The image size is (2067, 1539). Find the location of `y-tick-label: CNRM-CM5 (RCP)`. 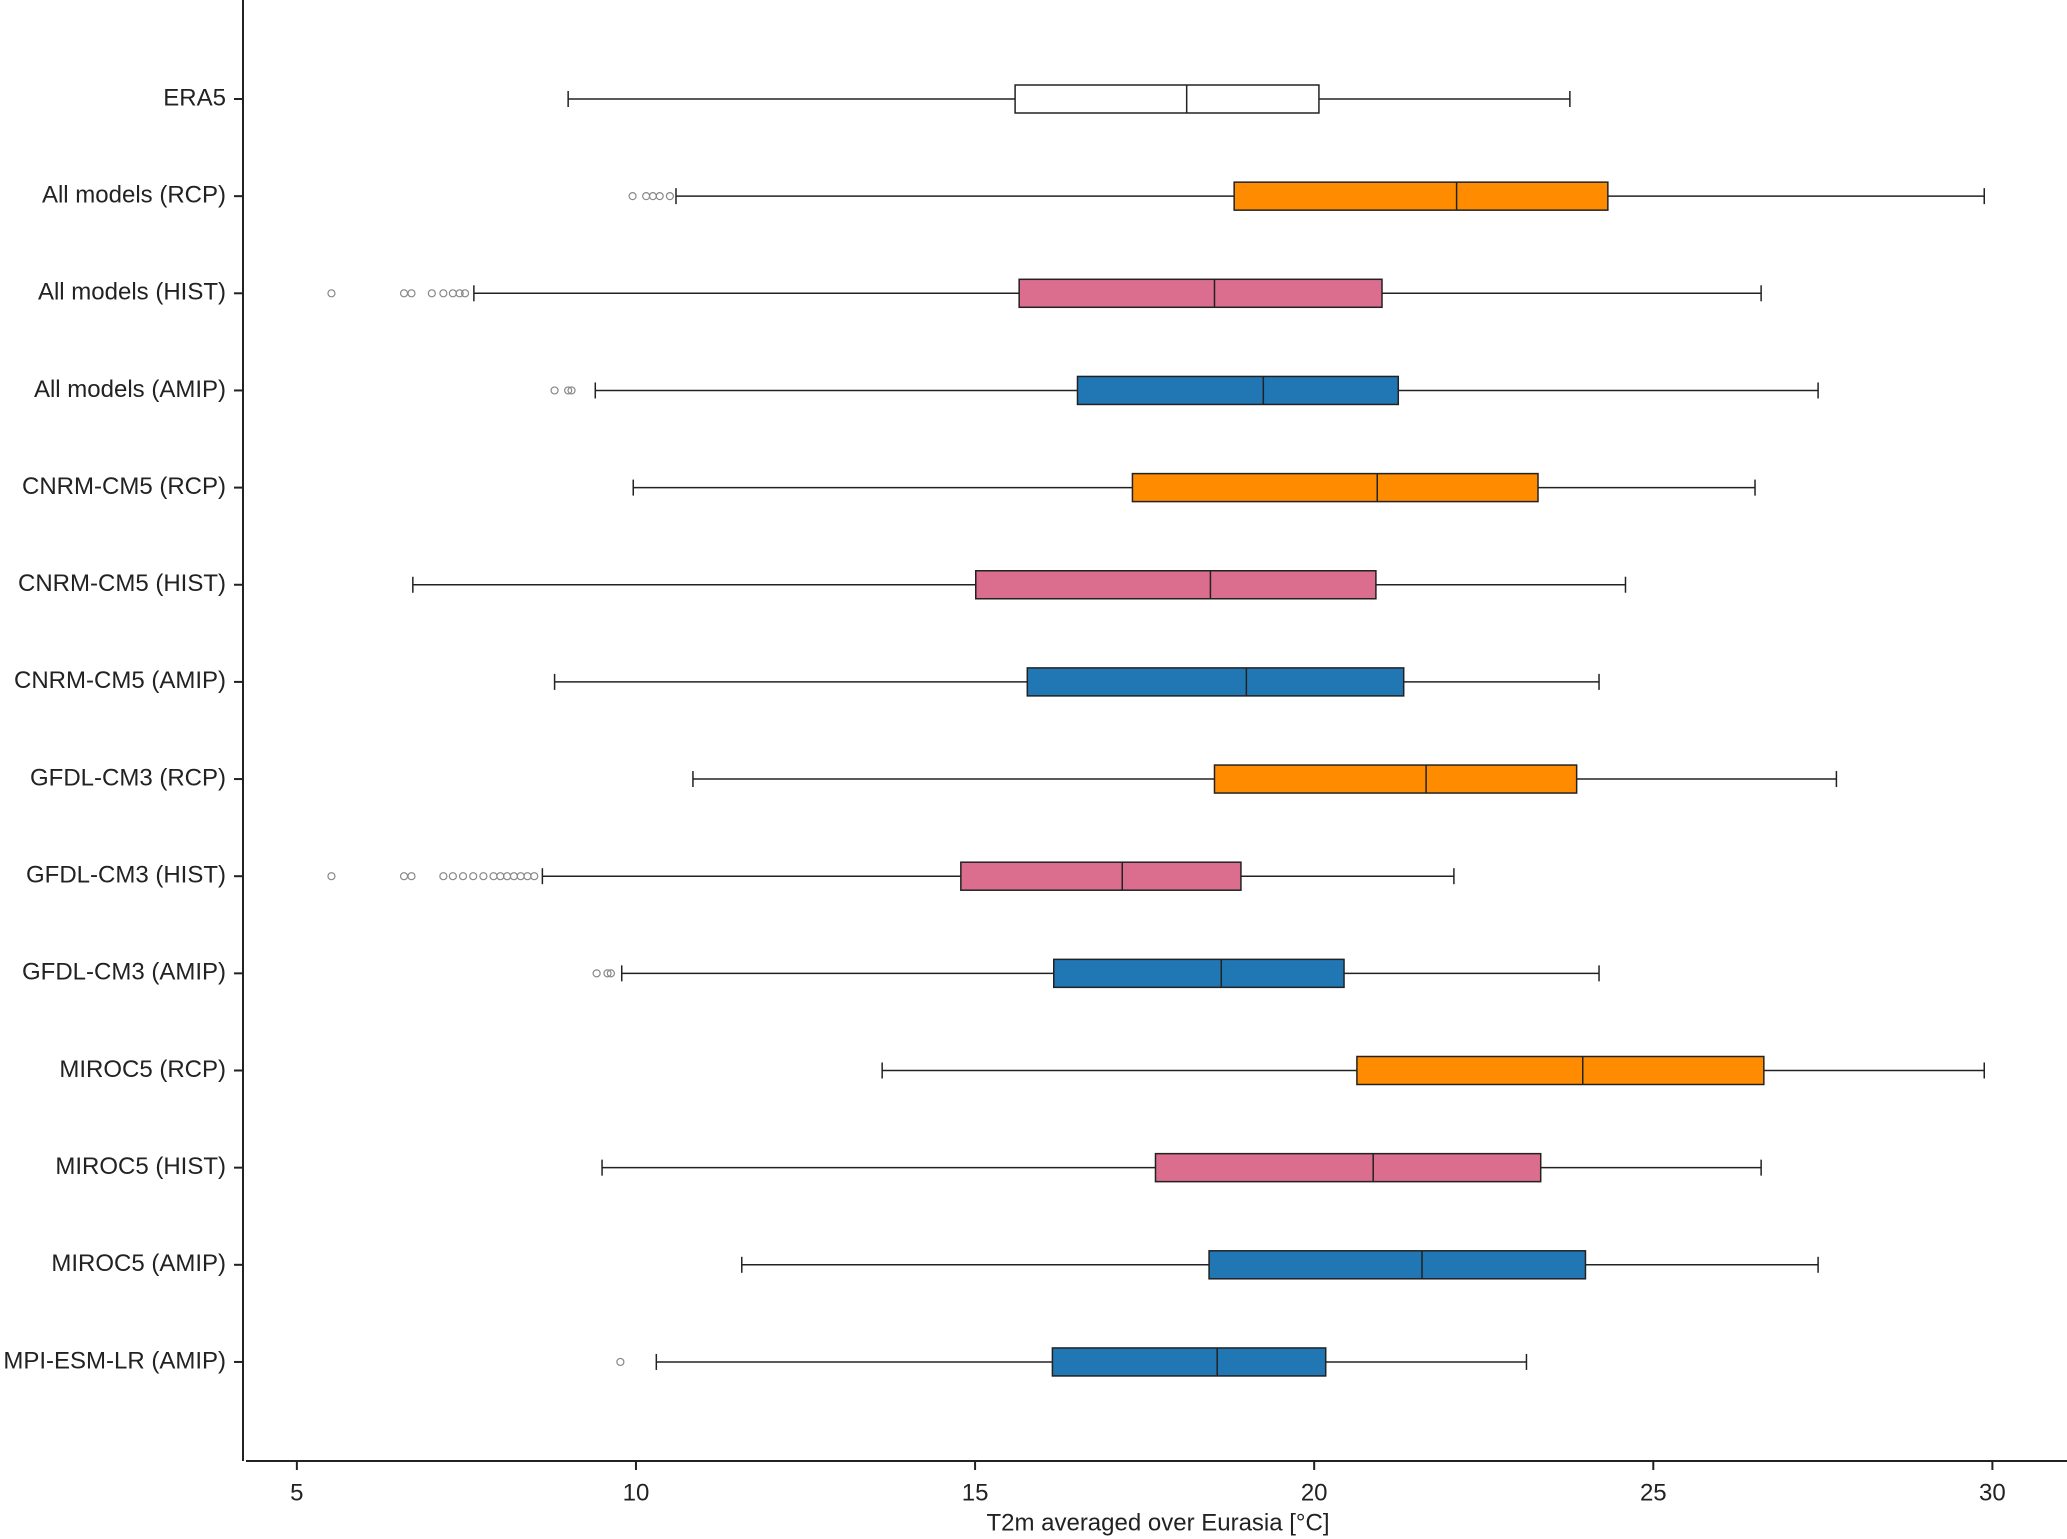

y-tick-label: CNRM-CM5 (RCP) is located at coordinates (124, 486).